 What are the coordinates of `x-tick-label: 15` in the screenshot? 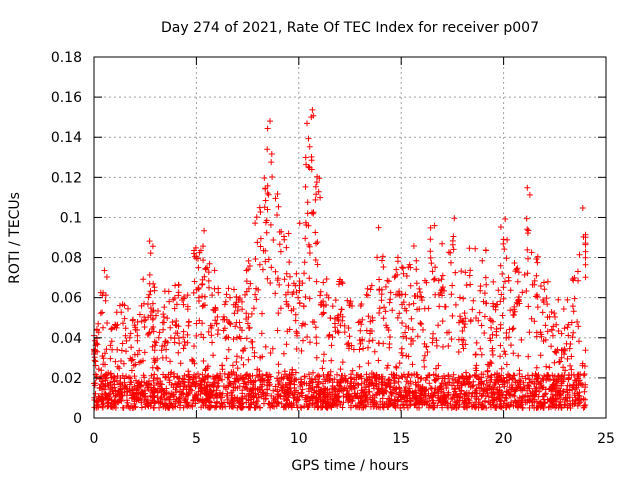 It's located at (401, 439).